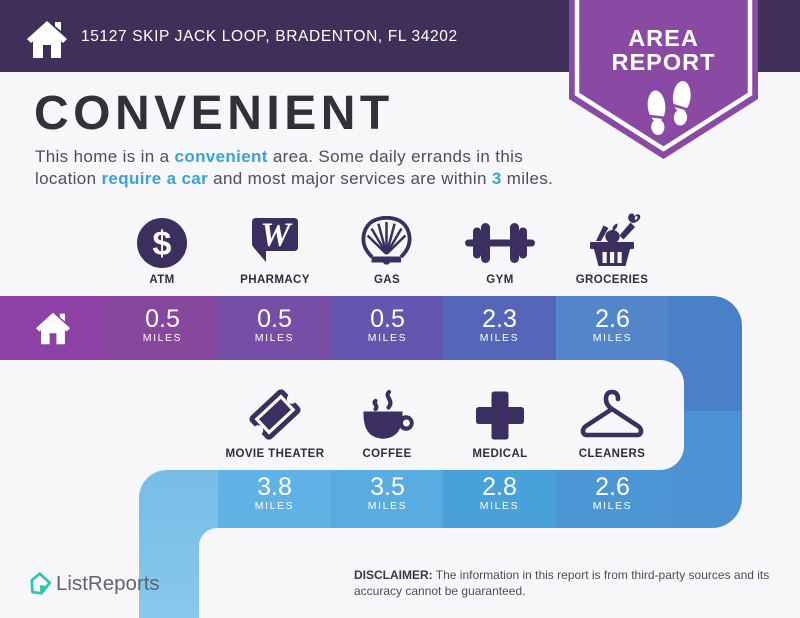 The image size is (800, 618). Describe the element at coordinates (664, 62) in the screenshot. I see `svg-text: REPORT` at that location.